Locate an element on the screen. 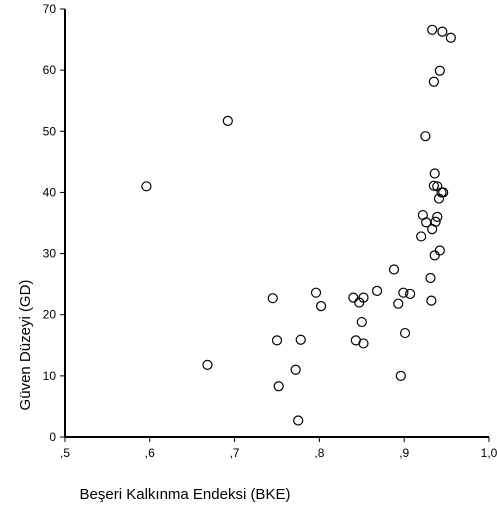  y-axis-title: Güven Düzeyi (GD) is located at coordinates (25, 345).